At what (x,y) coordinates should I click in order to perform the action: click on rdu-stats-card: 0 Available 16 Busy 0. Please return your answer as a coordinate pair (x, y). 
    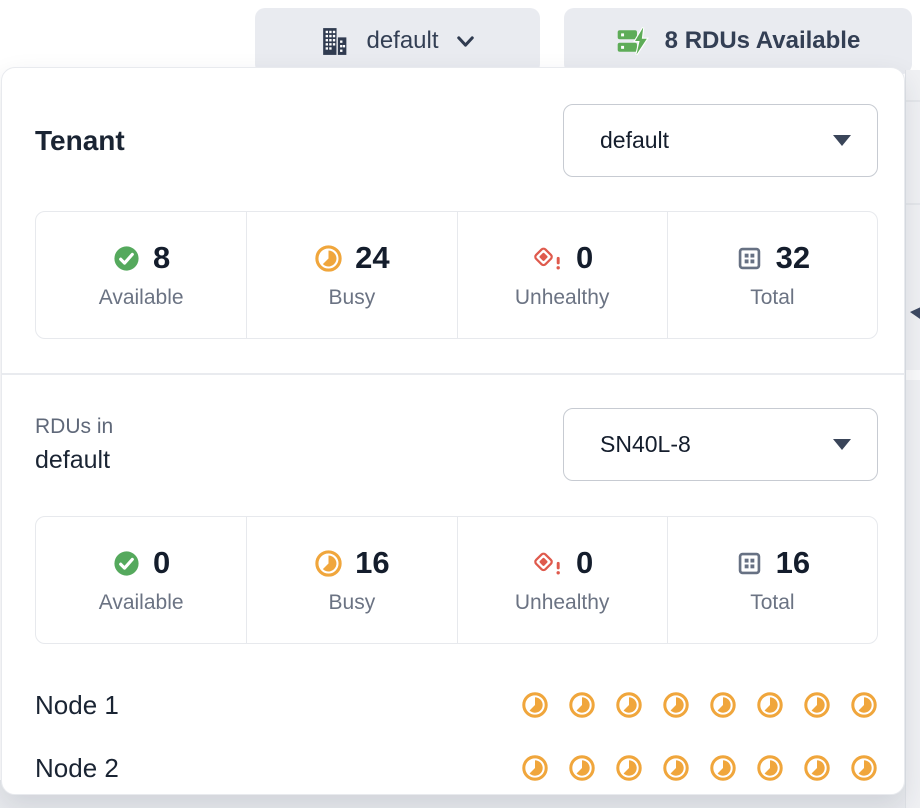
    Looking at the image, I should click on (456, 580).